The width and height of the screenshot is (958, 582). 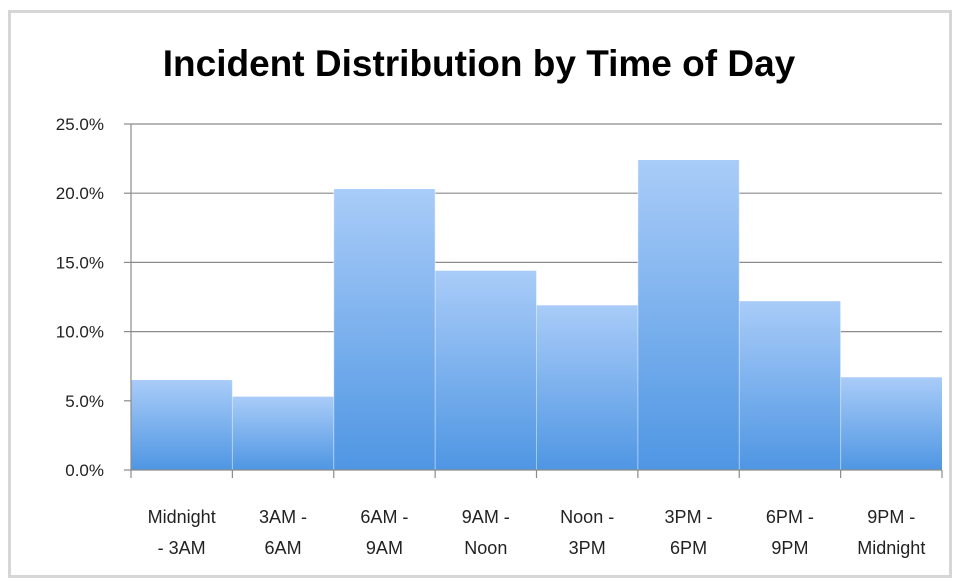 What do you see at coordinates (283, 532) in the screenshot?
I see `x-category-label: 3AM -6AM` at bounding box center [283, 532].